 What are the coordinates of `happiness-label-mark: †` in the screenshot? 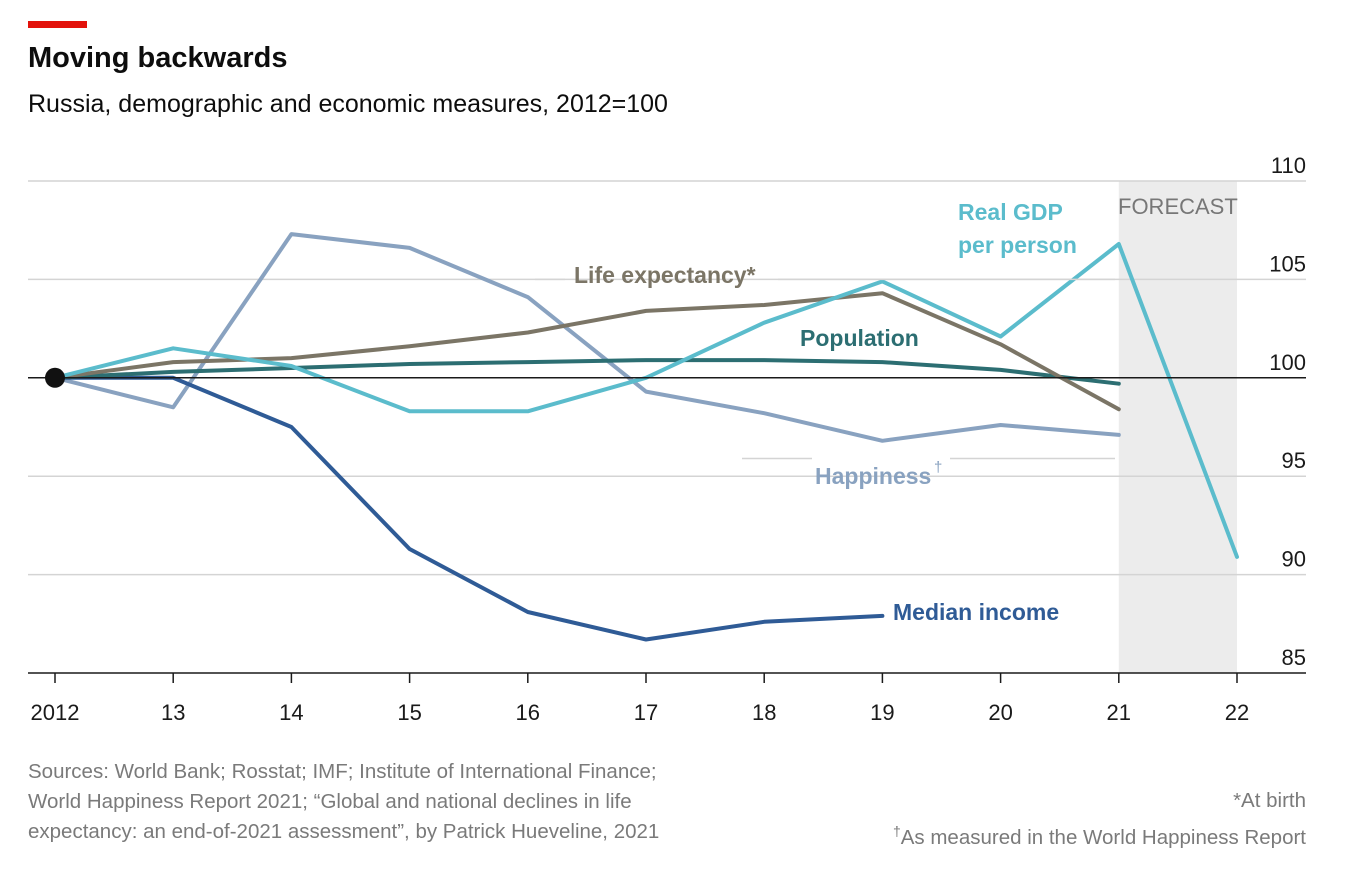 It's located at (938, 467).